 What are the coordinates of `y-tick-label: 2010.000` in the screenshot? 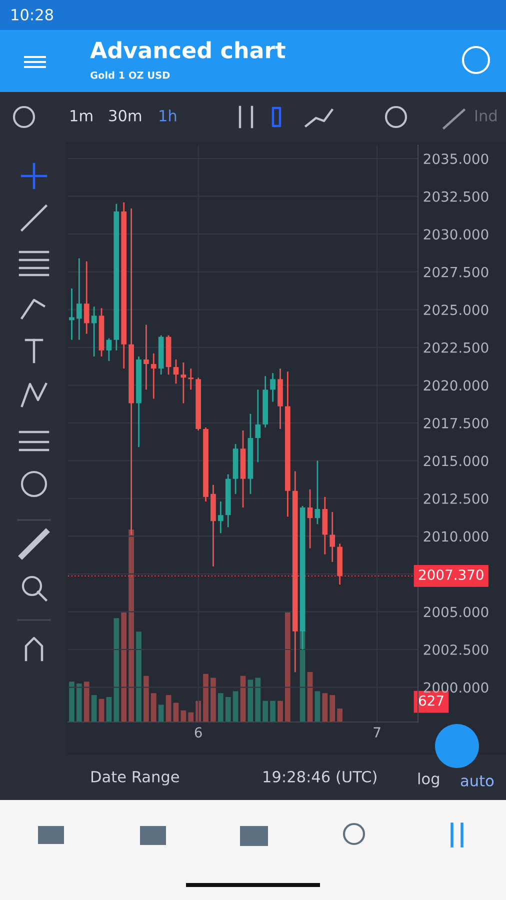 It's located at (456, 536).